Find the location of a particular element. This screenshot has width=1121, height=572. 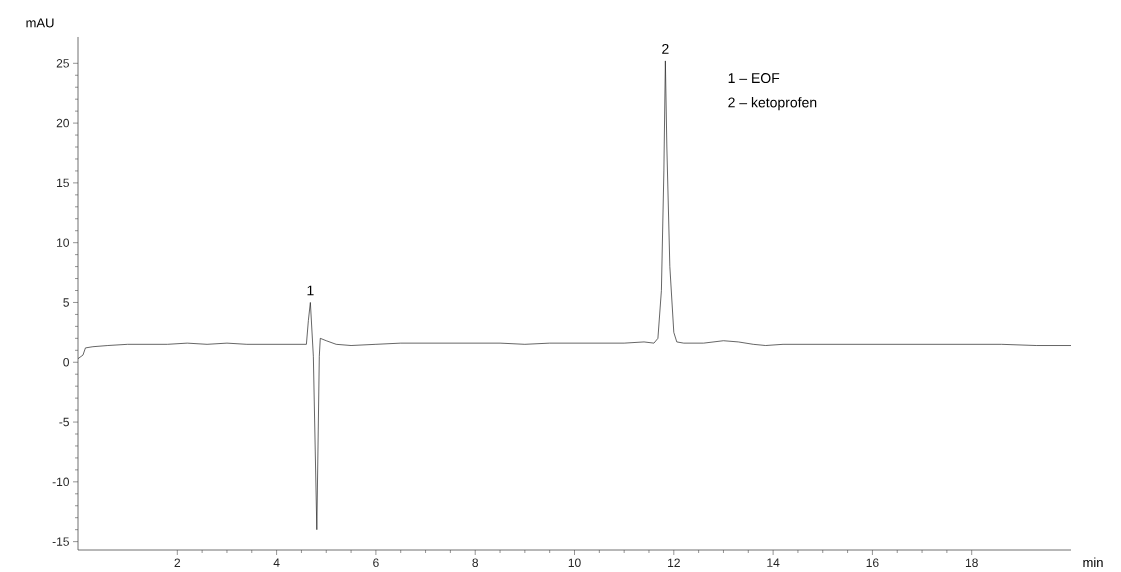

x-tick-label: 18 is located at coordinates (971, 563).